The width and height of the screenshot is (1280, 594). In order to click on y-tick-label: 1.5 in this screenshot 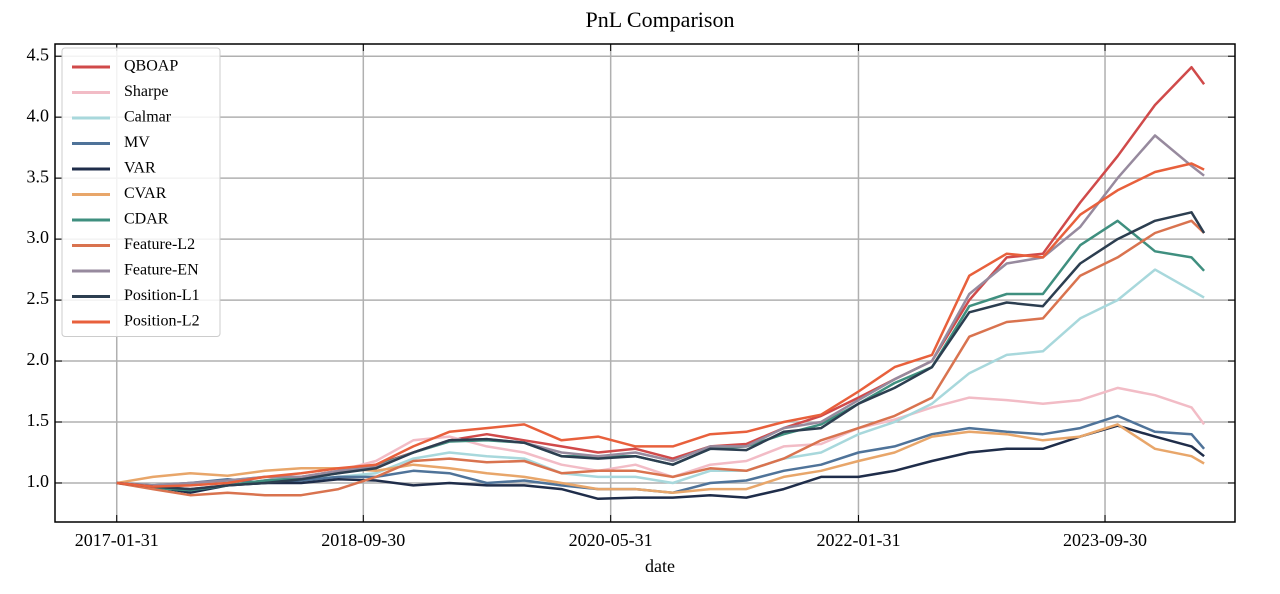, I will do `click(38, 420)`.